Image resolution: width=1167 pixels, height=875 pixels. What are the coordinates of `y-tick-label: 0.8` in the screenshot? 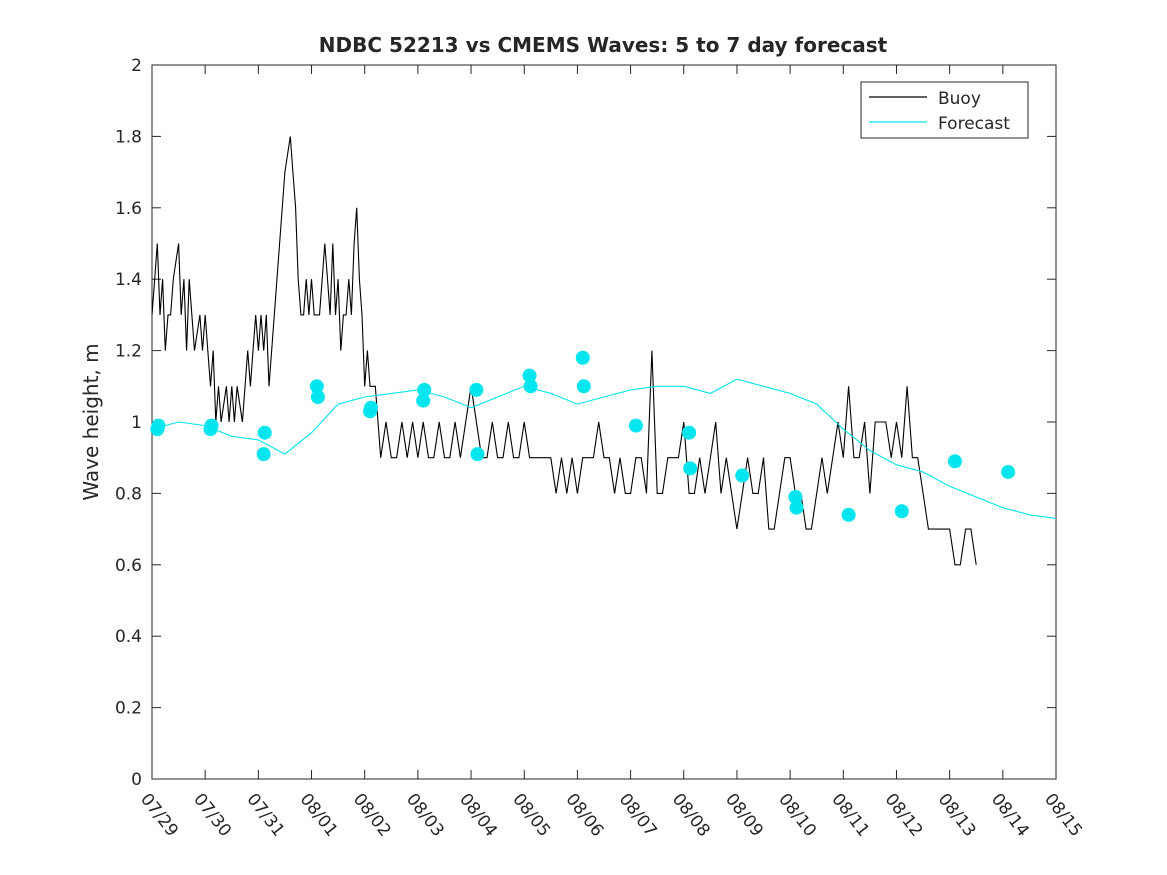 It's located at (128, 494).